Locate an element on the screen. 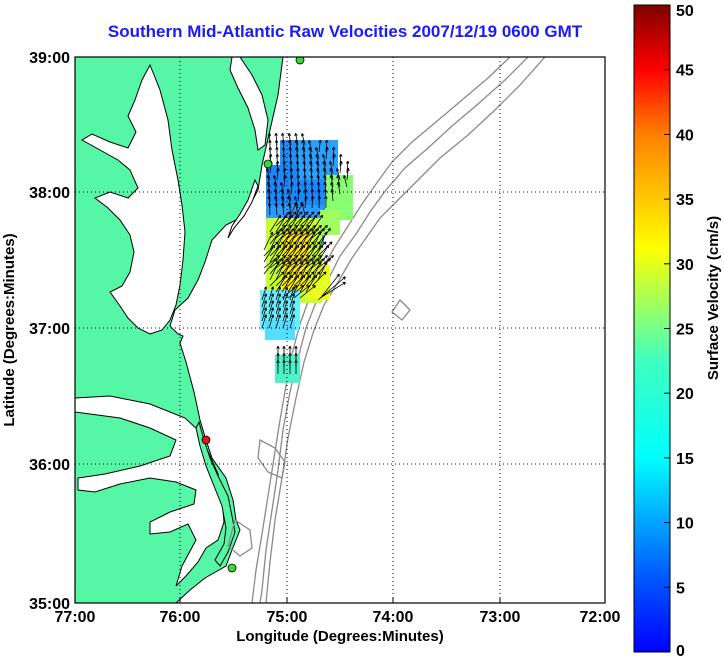 Image resolution: width=724 pixels, height=659 pixels. x-tick-marks is located at coordinates (340, 600).